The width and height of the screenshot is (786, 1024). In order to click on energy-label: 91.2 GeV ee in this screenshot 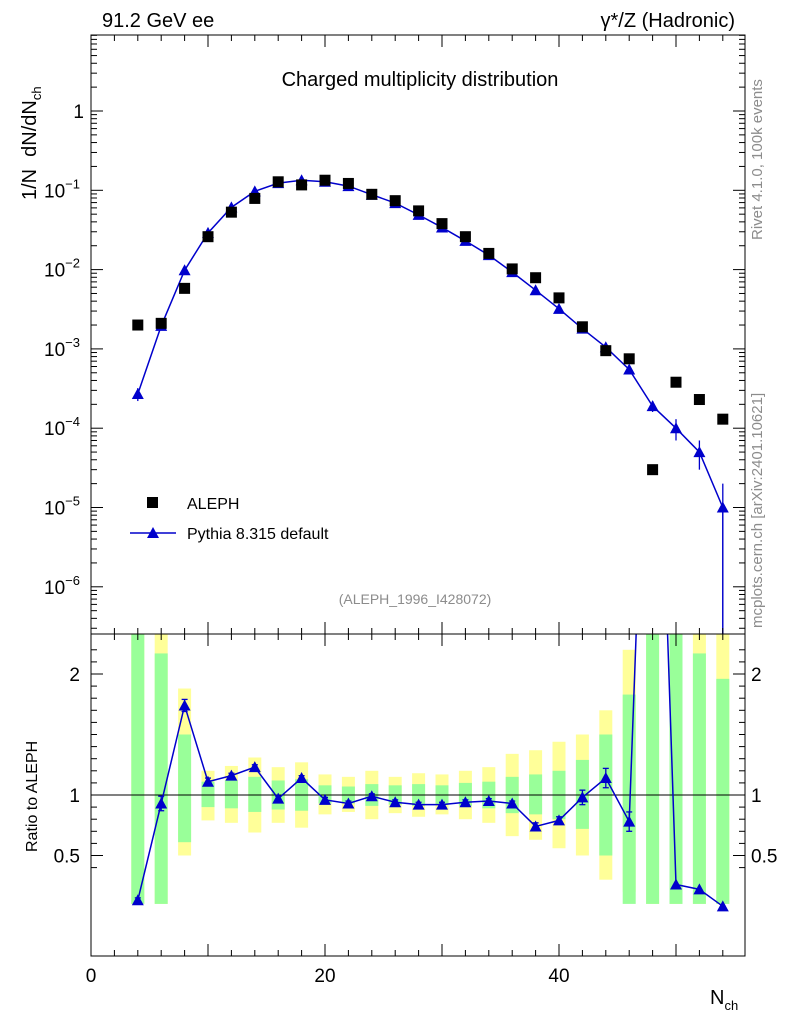, I will do `click(158, 21)`.